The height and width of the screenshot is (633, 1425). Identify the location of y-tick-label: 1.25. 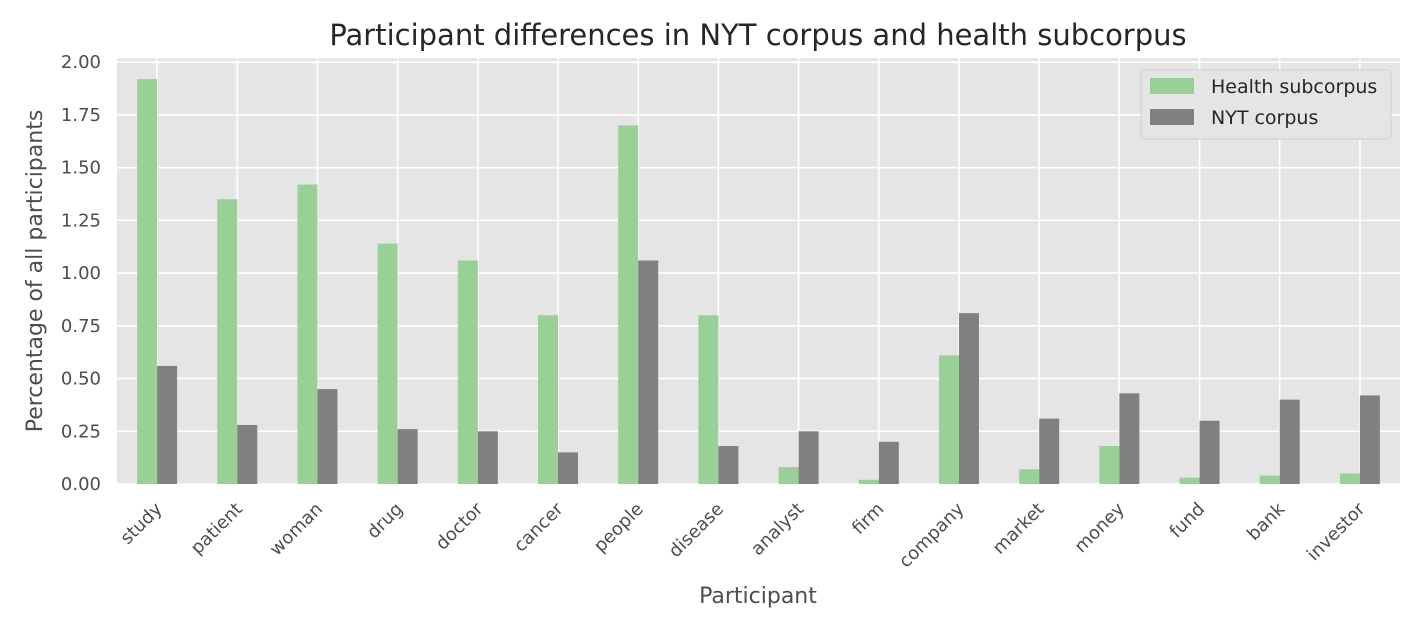
(81, 220).